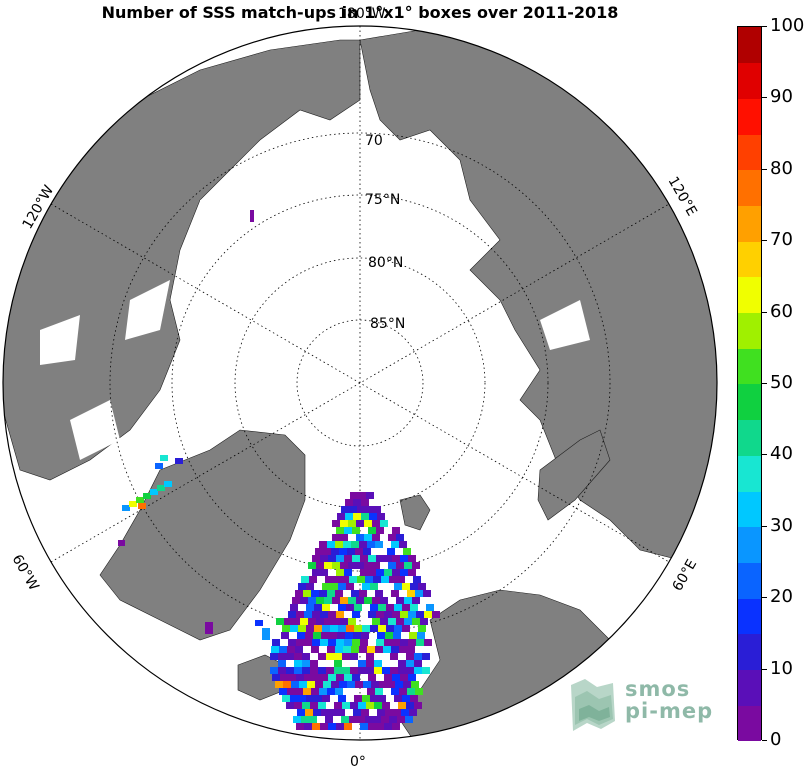 Image resolution: width=804 pixels, height=771 pixels. Describe the element at coordinates (669, 711) in the screenshot. I see `logo-text-pimep: pi-mep` at that location.